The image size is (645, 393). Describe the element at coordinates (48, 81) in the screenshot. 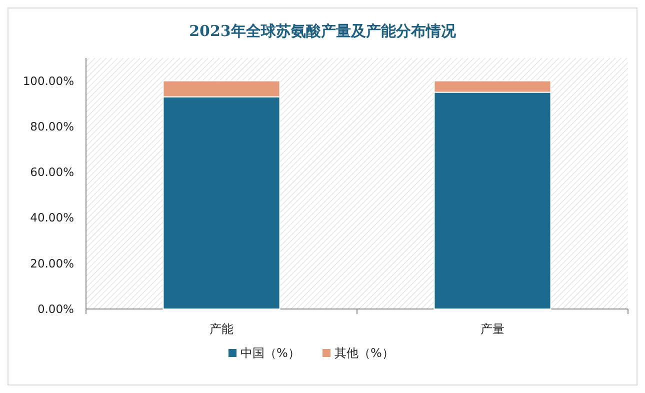

I see `ytick: 100.00%` at that location.